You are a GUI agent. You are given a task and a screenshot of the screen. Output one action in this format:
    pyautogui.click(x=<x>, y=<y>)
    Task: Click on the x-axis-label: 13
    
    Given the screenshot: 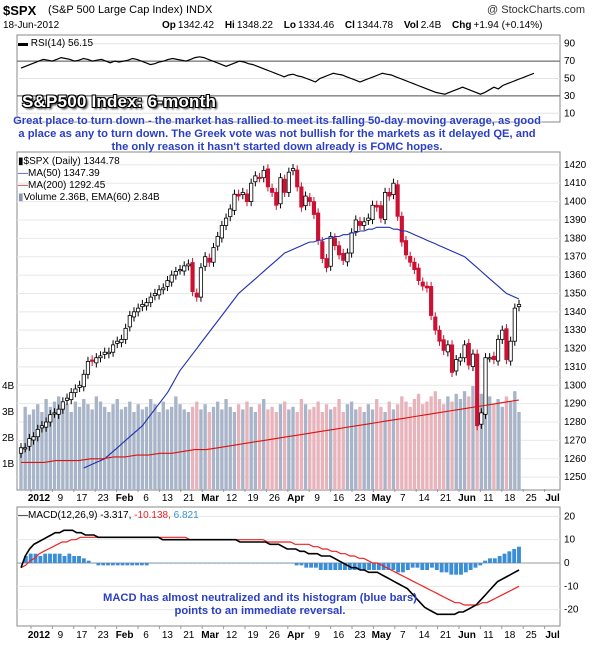 What is the action you would take?
    pyautogui.click(x=168, y=635)
    